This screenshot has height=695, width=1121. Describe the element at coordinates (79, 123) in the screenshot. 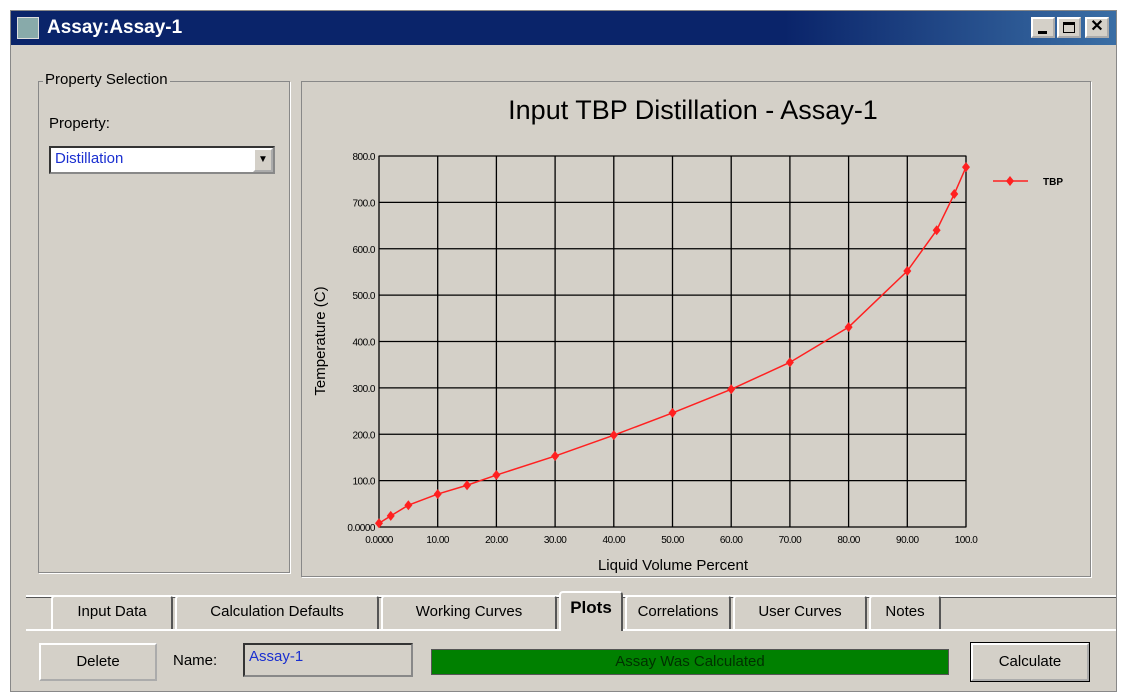

I see `property-label: Property:` at that location.